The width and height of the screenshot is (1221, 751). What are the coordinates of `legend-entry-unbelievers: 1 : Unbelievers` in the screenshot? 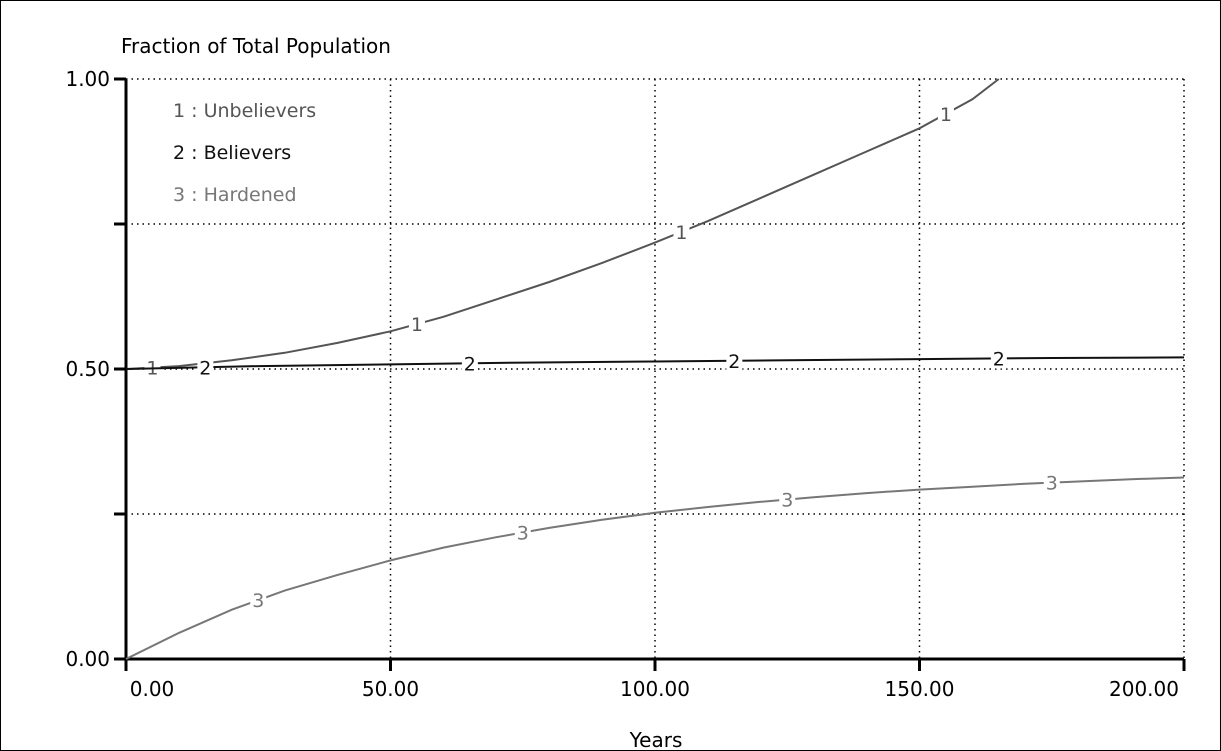 It's located at (244, 111).